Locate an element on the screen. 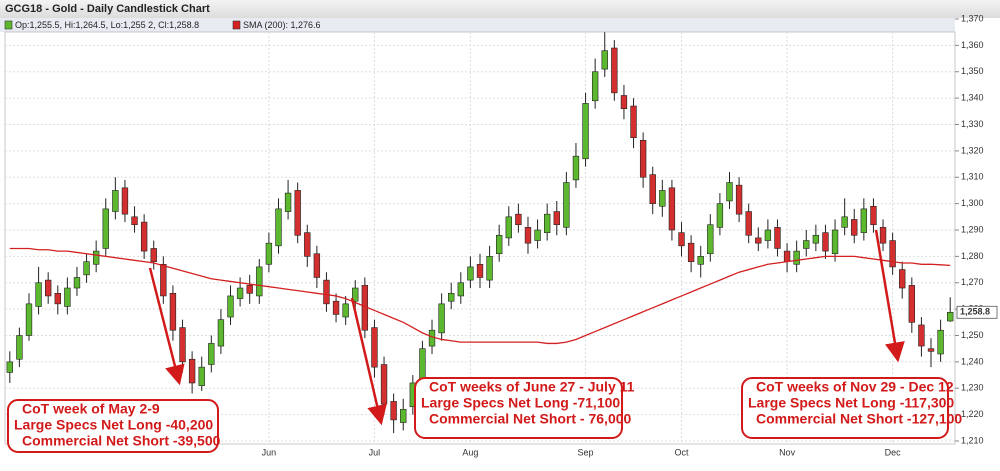 This screenshot has height=471, width=1000. price-label-box is located at coordinates (977, 312).